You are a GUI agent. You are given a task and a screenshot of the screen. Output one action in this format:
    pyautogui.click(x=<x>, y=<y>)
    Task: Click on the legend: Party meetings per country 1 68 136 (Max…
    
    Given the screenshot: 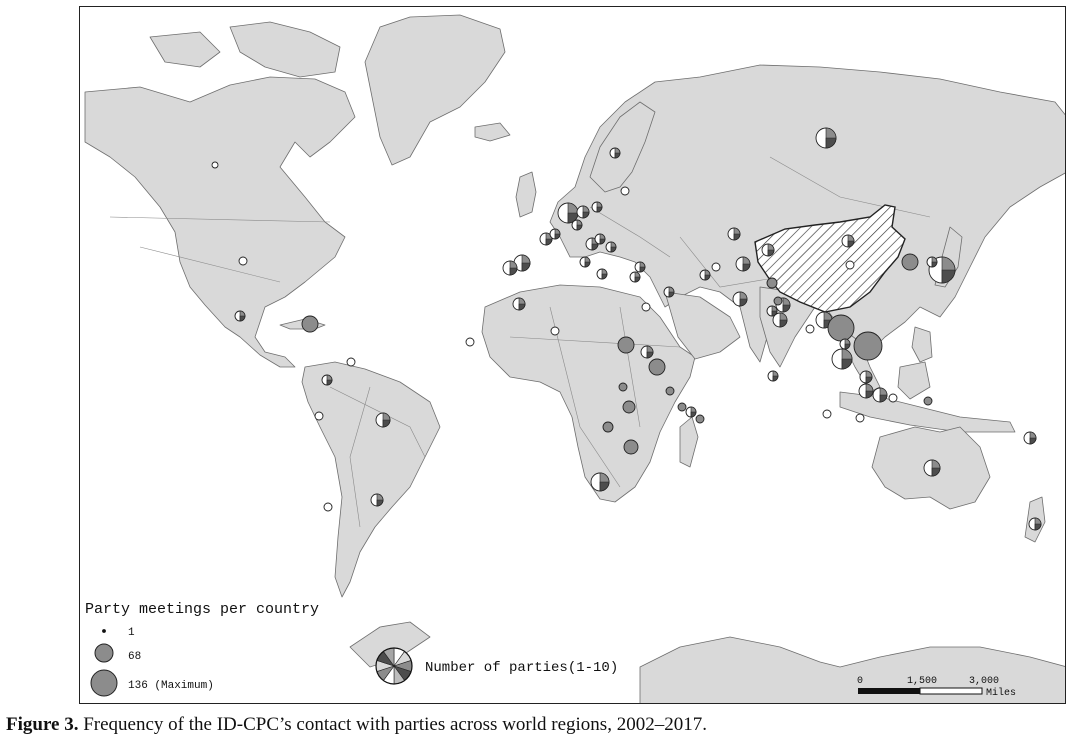 What is the action you would take?
    pyautogui.click(x=351, y=649)
    